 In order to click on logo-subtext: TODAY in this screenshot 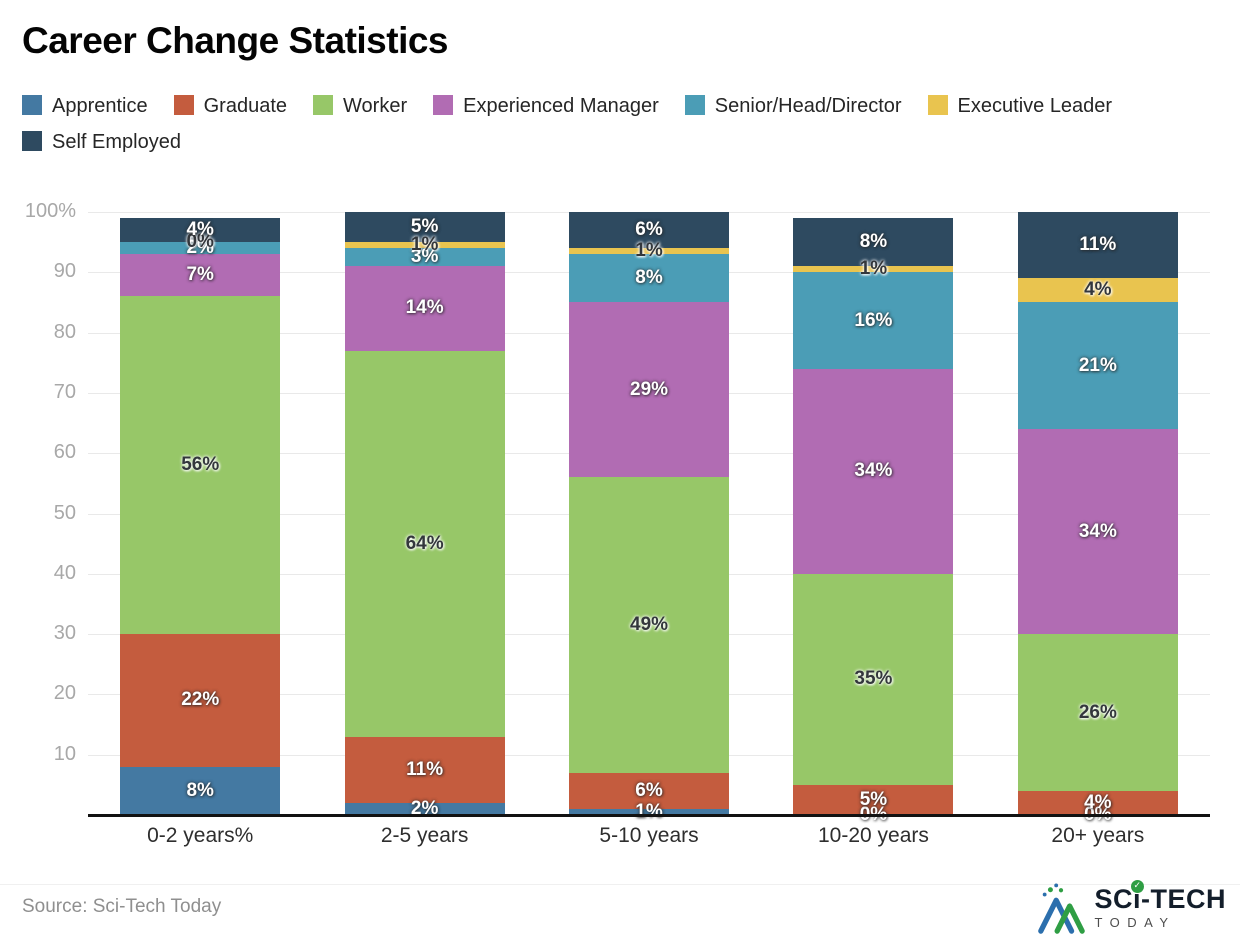, I will do `click(1135, 922)`.